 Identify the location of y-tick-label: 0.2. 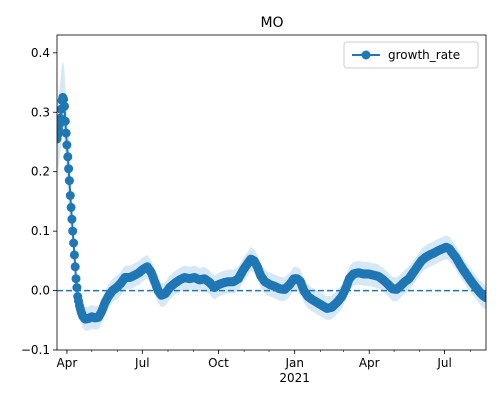
(40, 172).